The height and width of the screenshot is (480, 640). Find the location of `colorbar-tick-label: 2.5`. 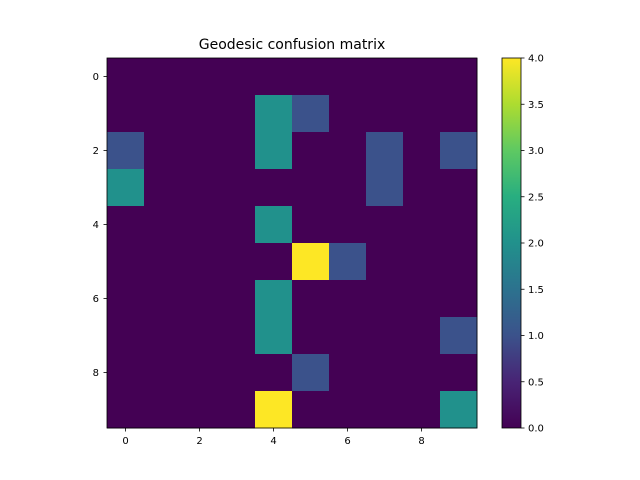

colorbar-tick-label: 2.5 is located at coordinates (536, 197).